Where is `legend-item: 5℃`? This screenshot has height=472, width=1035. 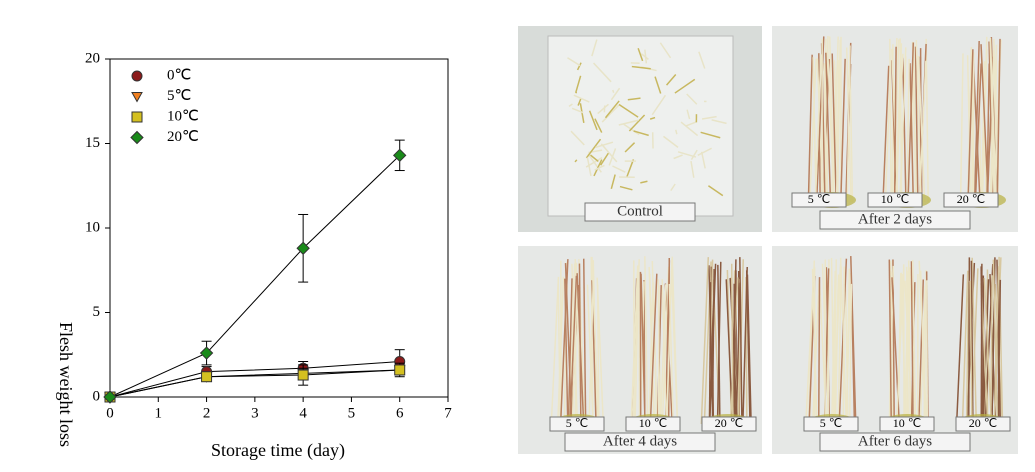
legend-item: 5℃ is located at coordinates (161, 96).